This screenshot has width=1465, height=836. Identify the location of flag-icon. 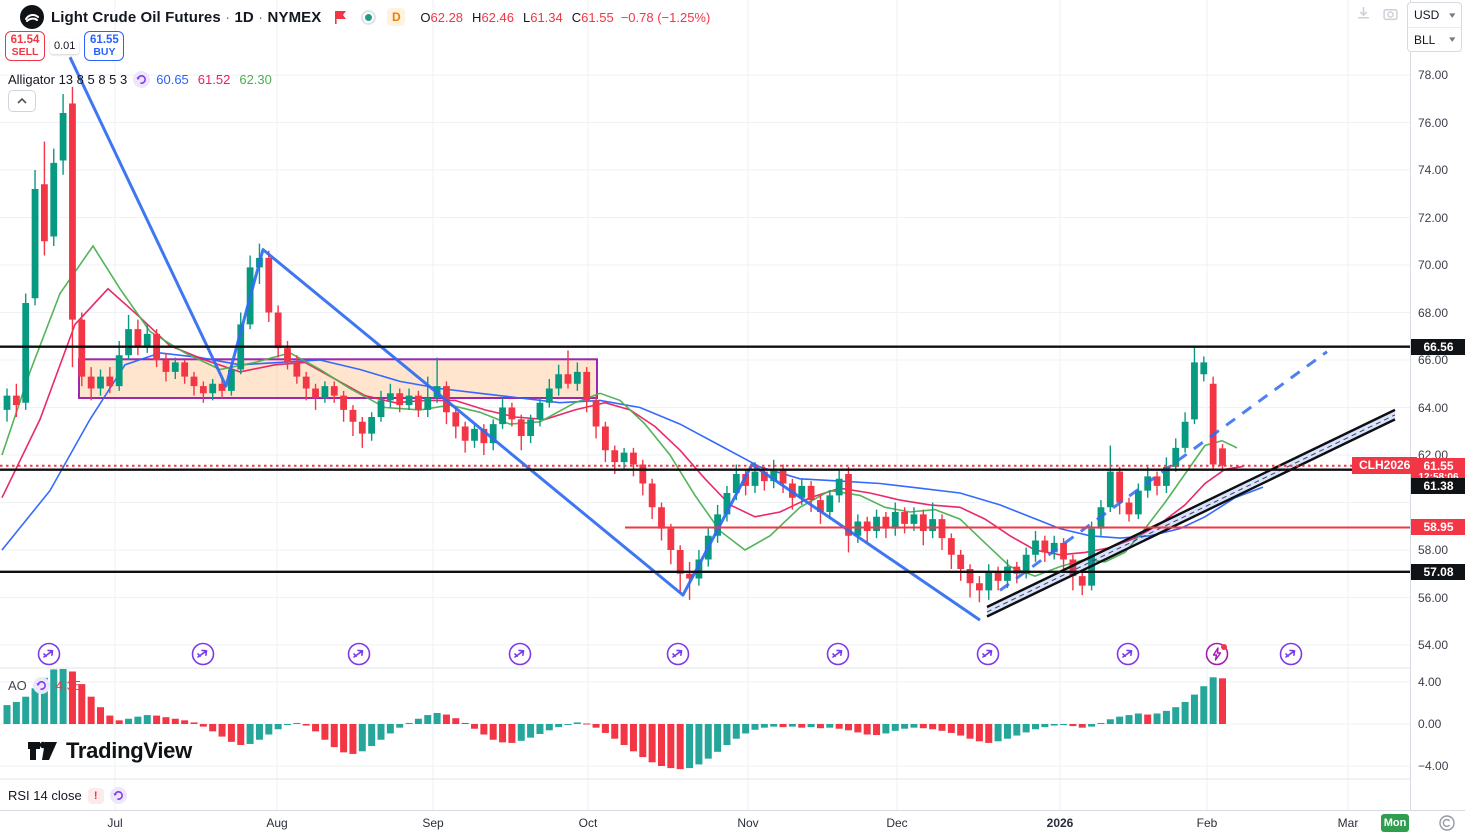
(341, 17).